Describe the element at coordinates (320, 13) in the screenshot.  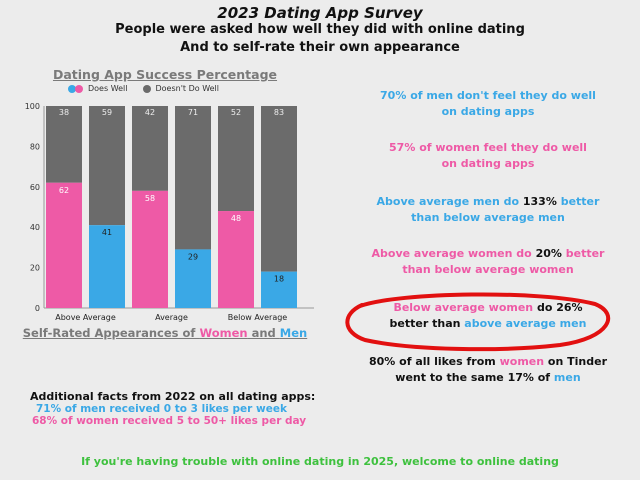
I see `page-title: 2023 Dating App Survey` at that location.